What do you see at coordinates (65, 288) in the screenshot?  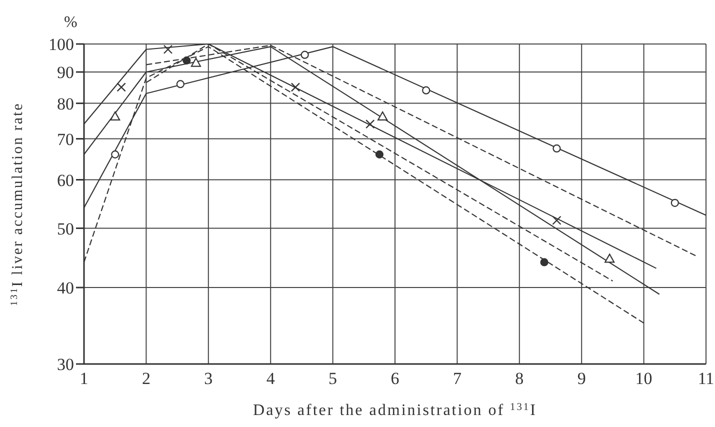 I see `y-tick-label: 40` at bounding box center [65, 288].